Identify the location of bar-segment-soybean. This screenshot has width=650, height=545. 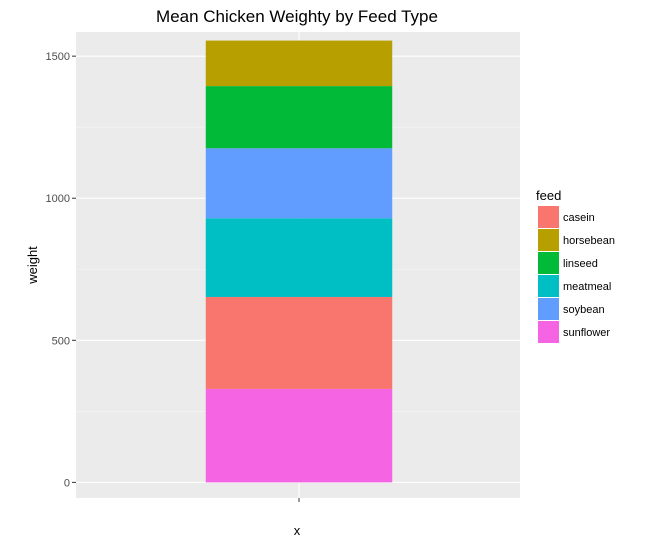
(299, 183).